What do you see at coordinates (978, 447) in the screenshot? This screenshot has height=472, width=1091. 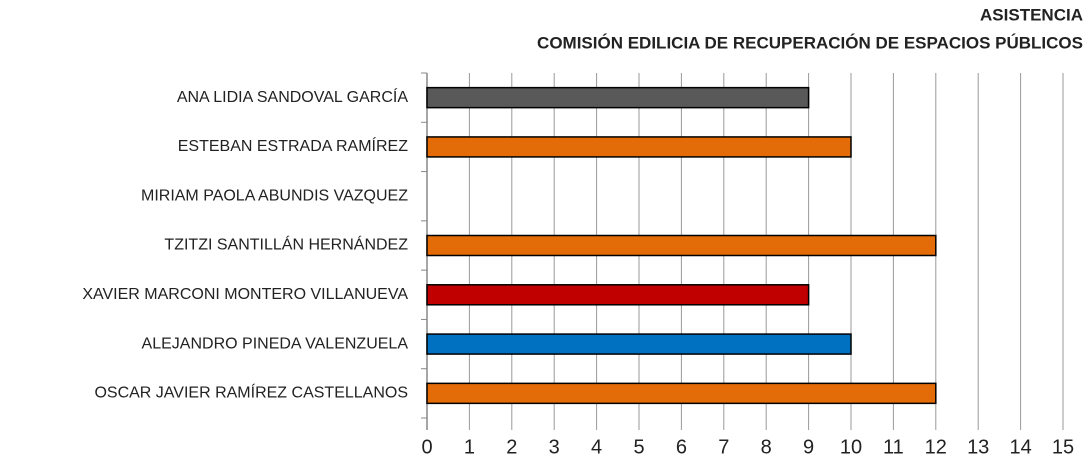 I see `x-tick-label: 13` at bounding box center [978, 447].